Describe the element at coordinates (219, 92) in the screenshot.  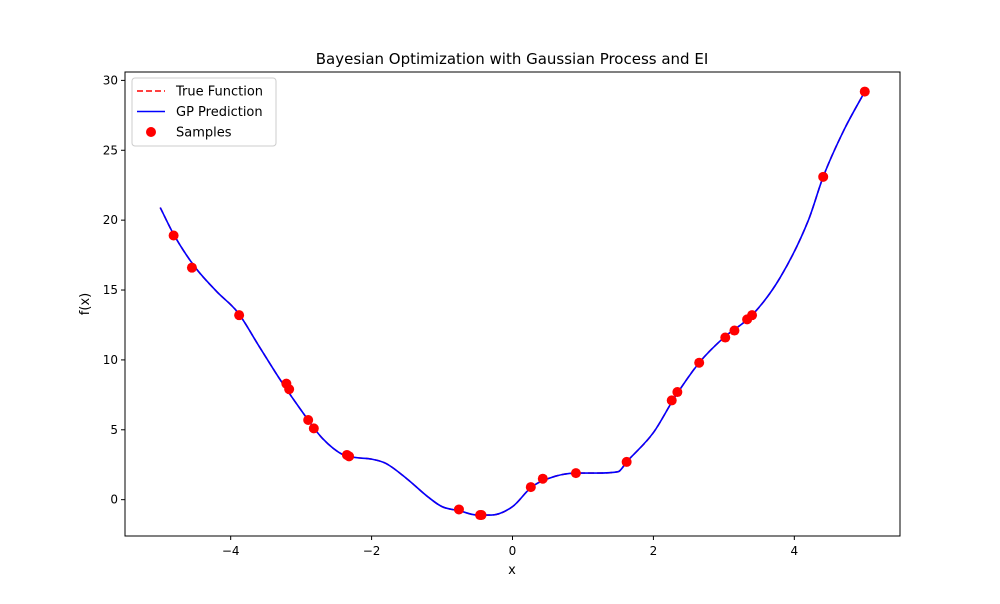
I see `legend-label: True Function` at that location.